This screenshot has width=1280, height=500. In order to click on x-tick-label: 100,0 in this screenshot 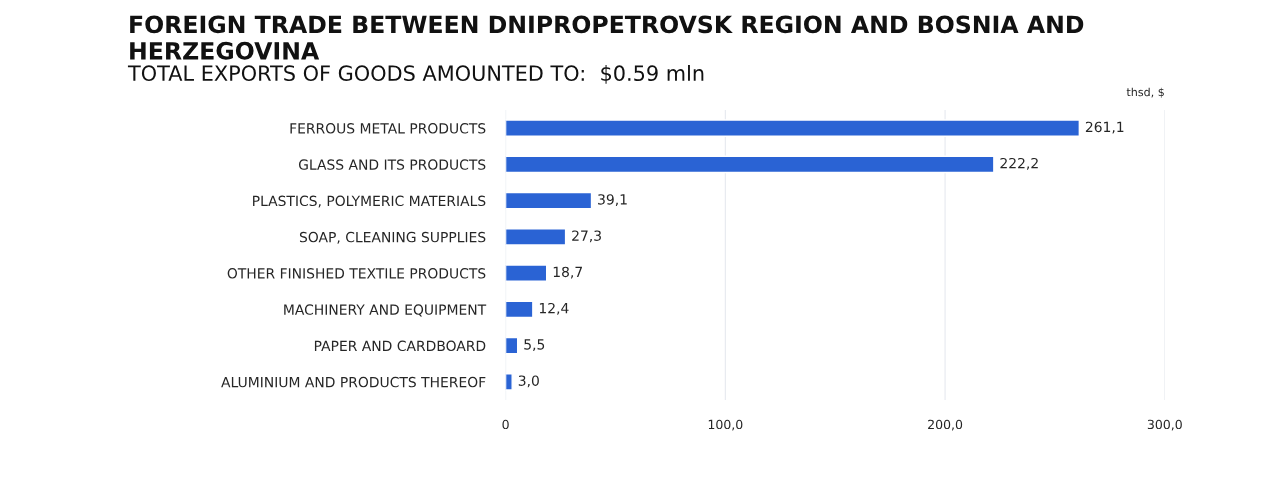, I will do `click(725, 425)`.